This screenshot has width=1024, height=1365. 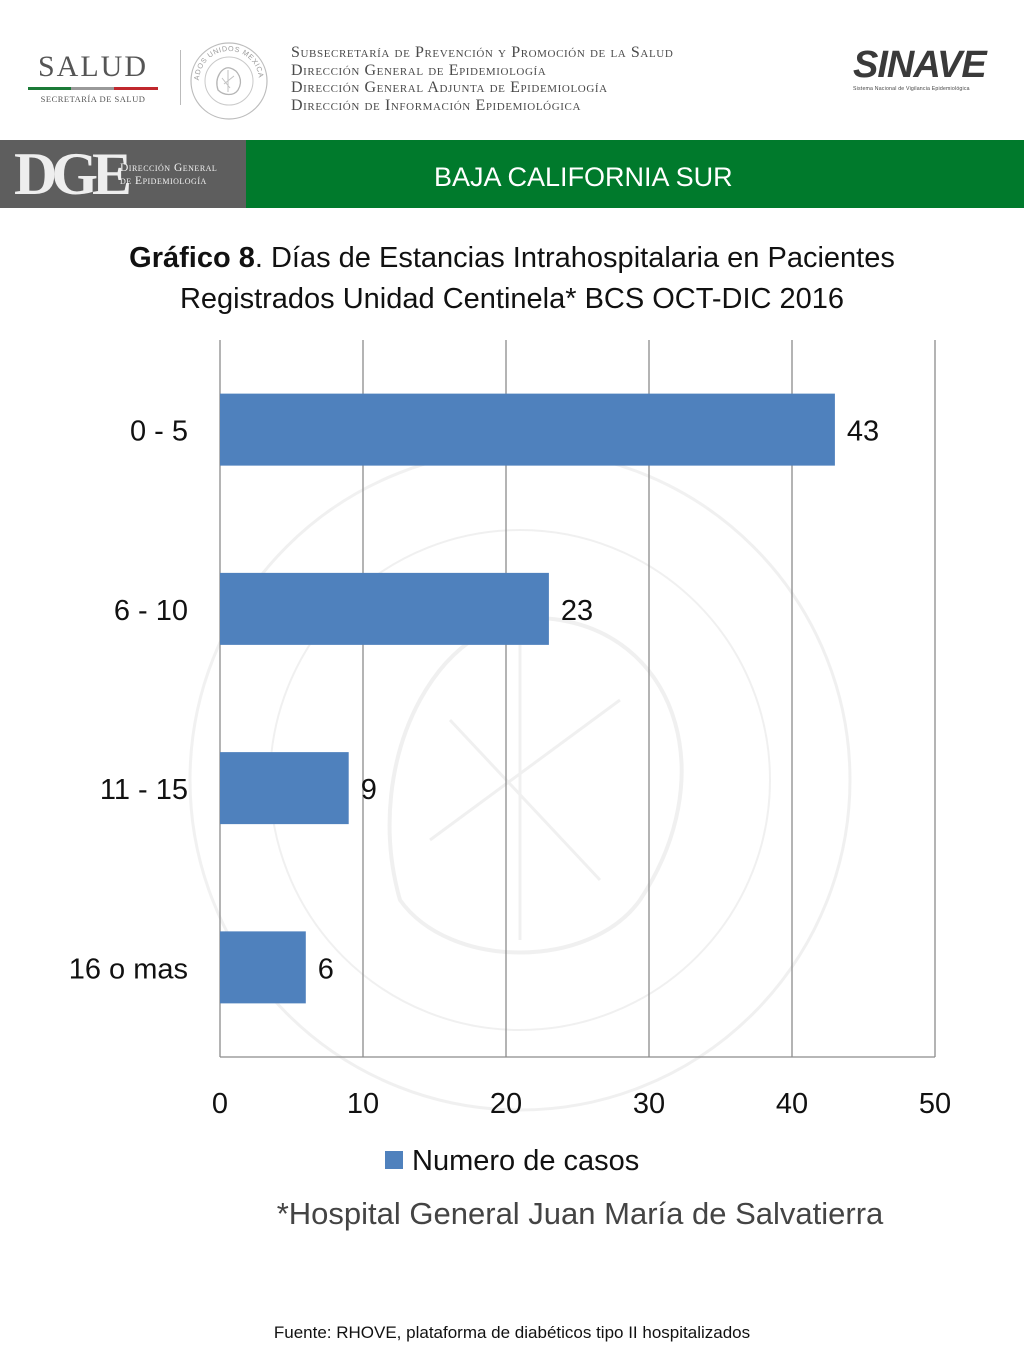 What do you see at coordinates (220, 1104) in the screenshot?
I see `x-tick-label-0: 0` at bounding box center [220, 1104].